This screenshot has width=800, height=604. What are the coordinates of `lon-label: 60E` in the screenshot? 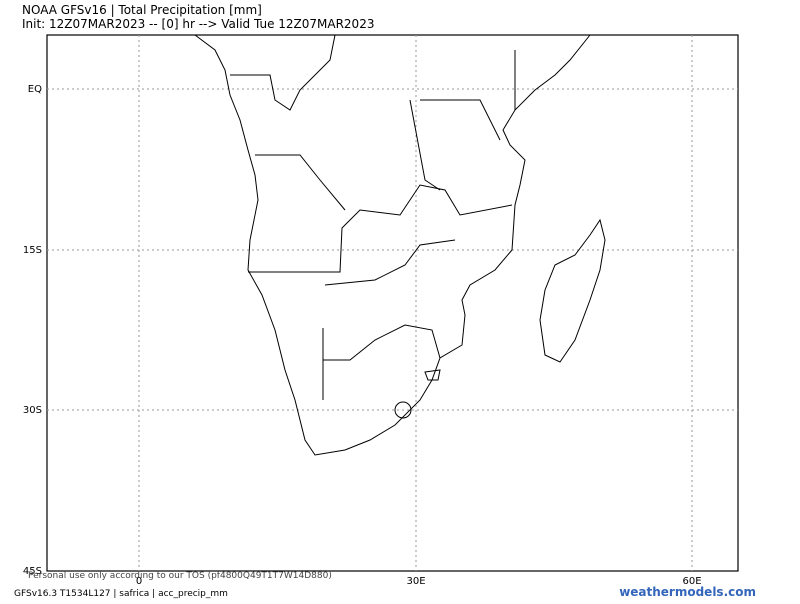 It's located at (691, 581).